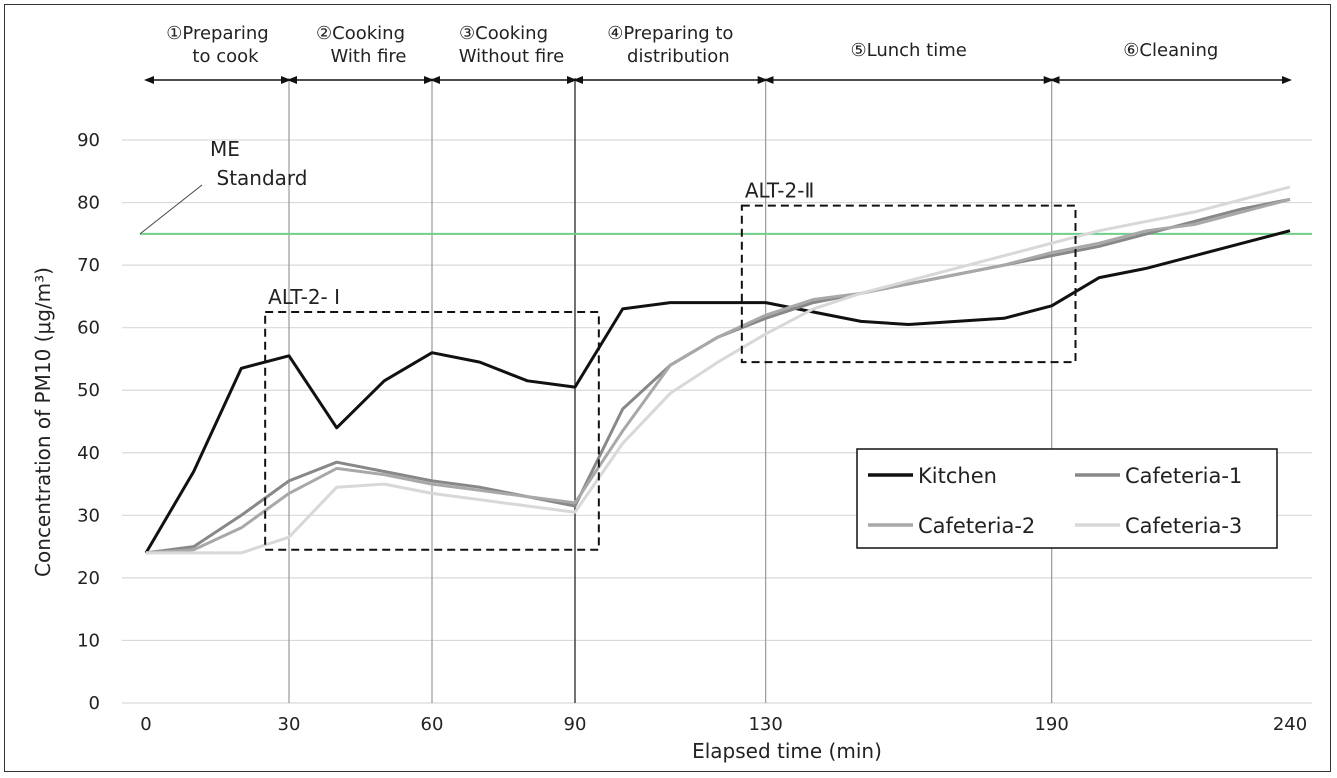 The width and height of the screenshot is (1337, 778). I want to click on x-tick-label: 130, so click(765, 724).